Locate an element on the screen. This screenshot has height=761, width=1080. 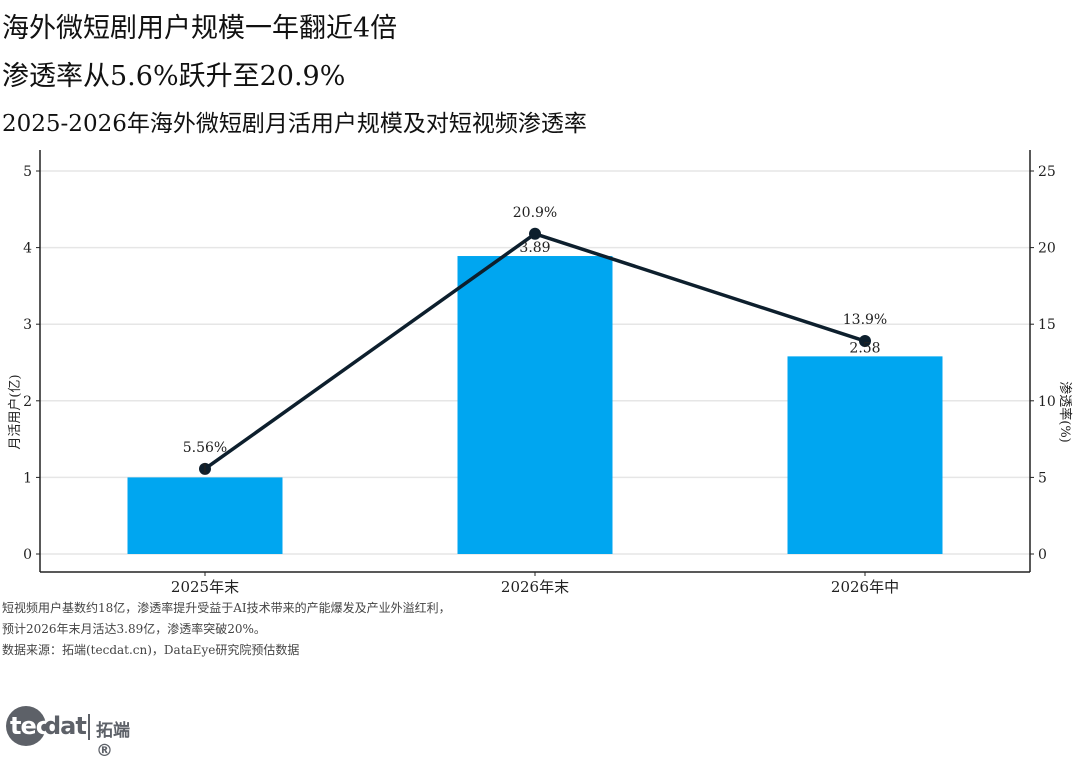
left-tick-label: 0 is located at coordinates (27, 555).